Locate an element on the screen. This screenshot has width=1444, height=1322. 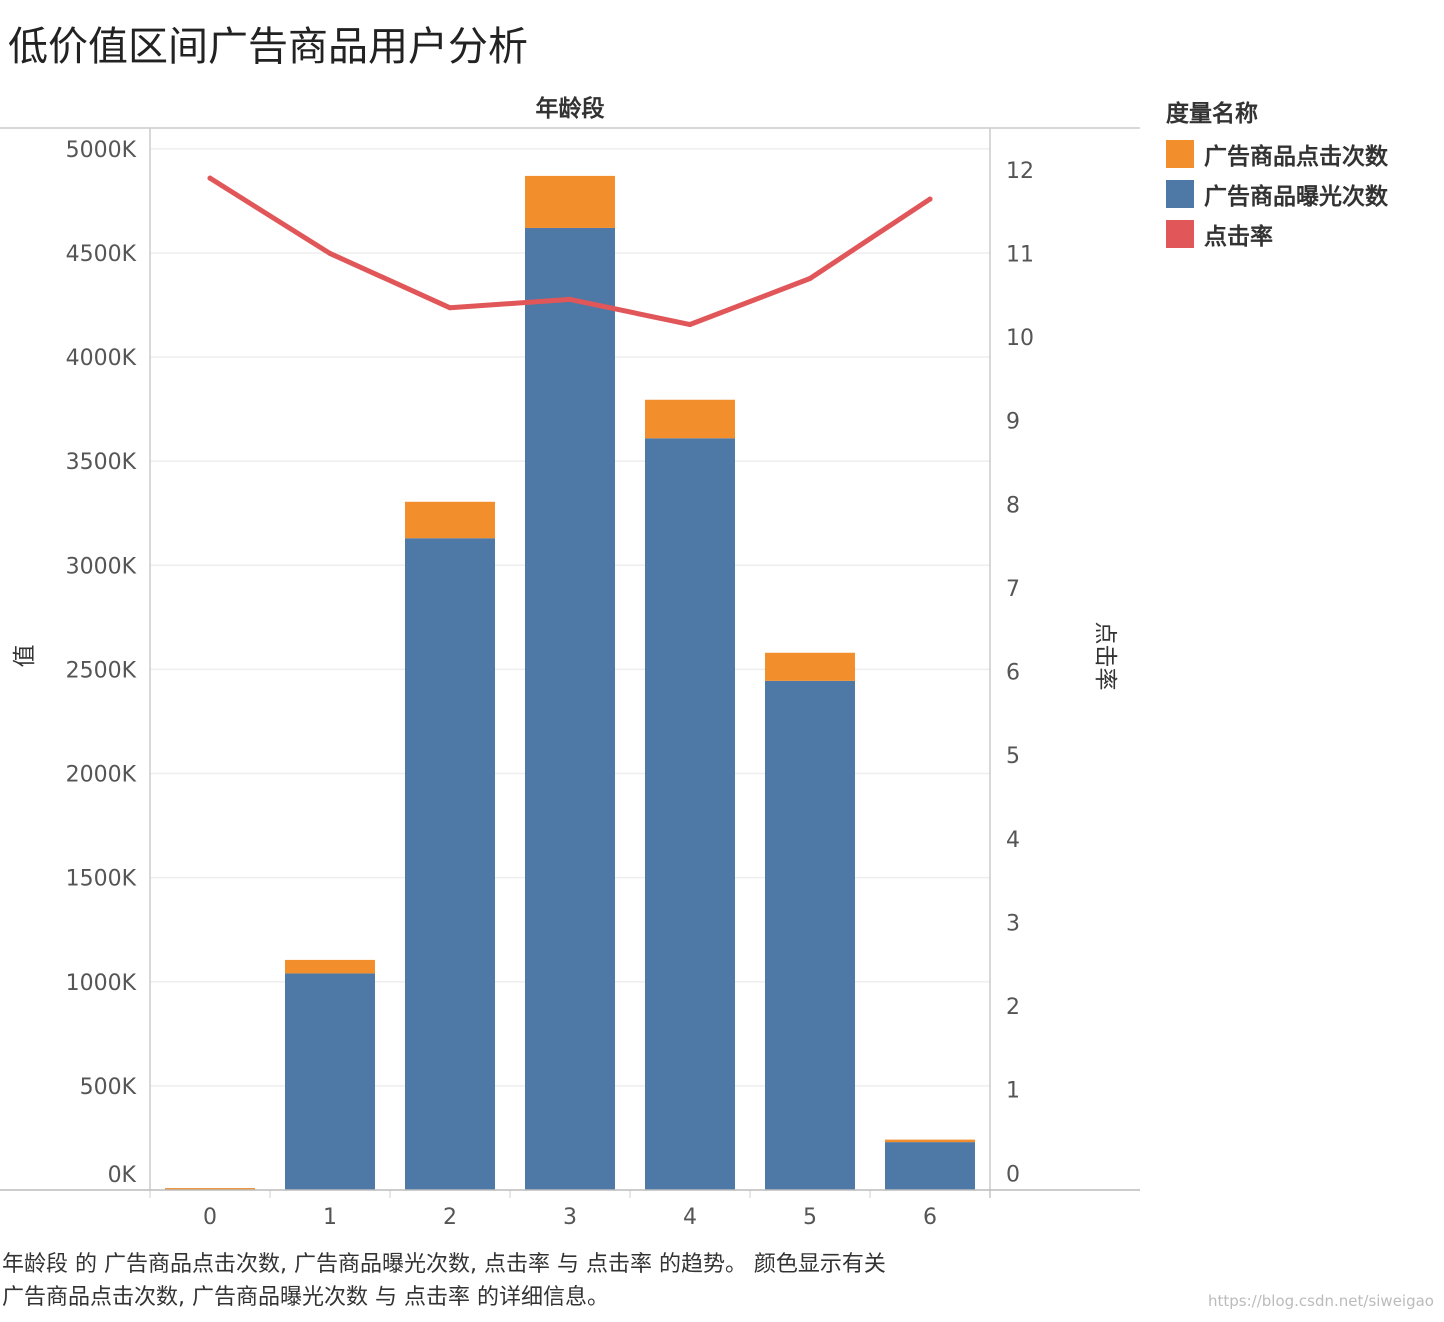
x-tick-label: 3 is located at coordinates (570, 1217).